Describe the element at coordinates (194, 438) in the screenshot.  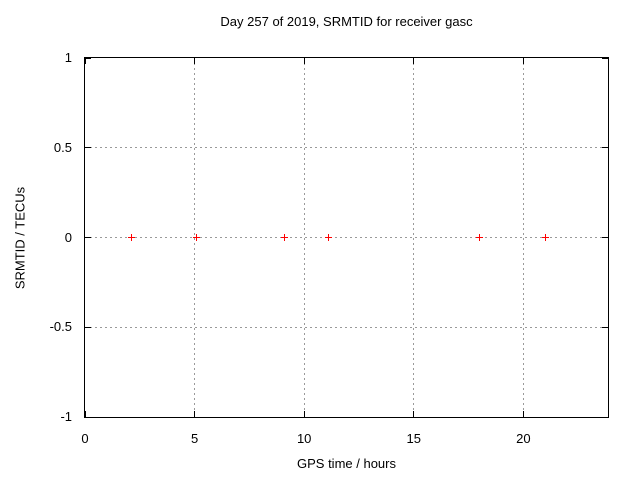
I see `x-tick-label: 5` at that location.